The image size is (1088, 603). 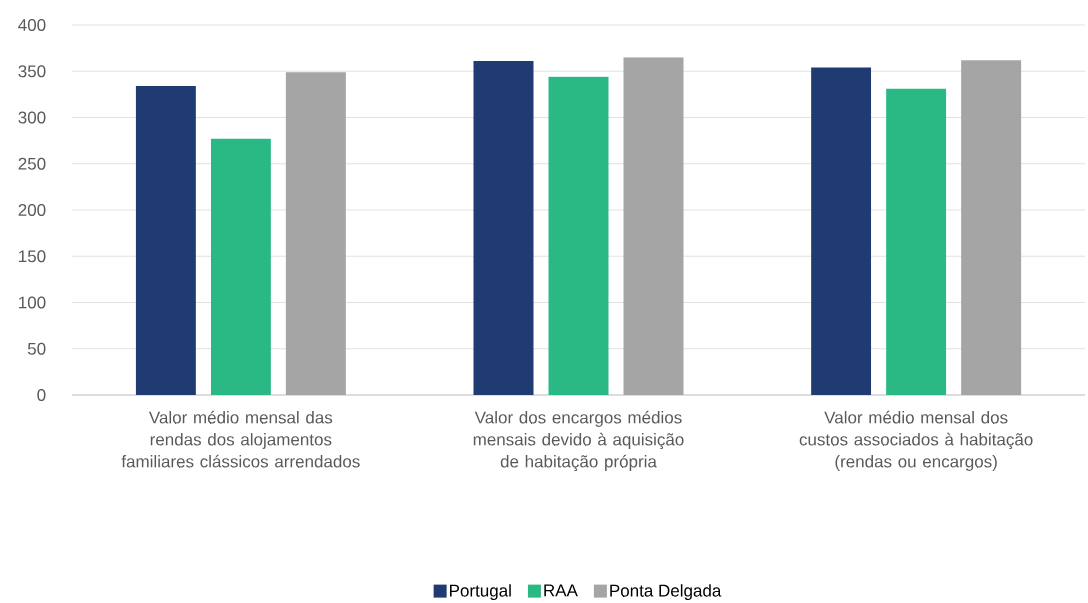 What do you see at coordinates (32, 302) in the screenshot?
I see `y-tick-label: 100` at bounding box center [32, 302].